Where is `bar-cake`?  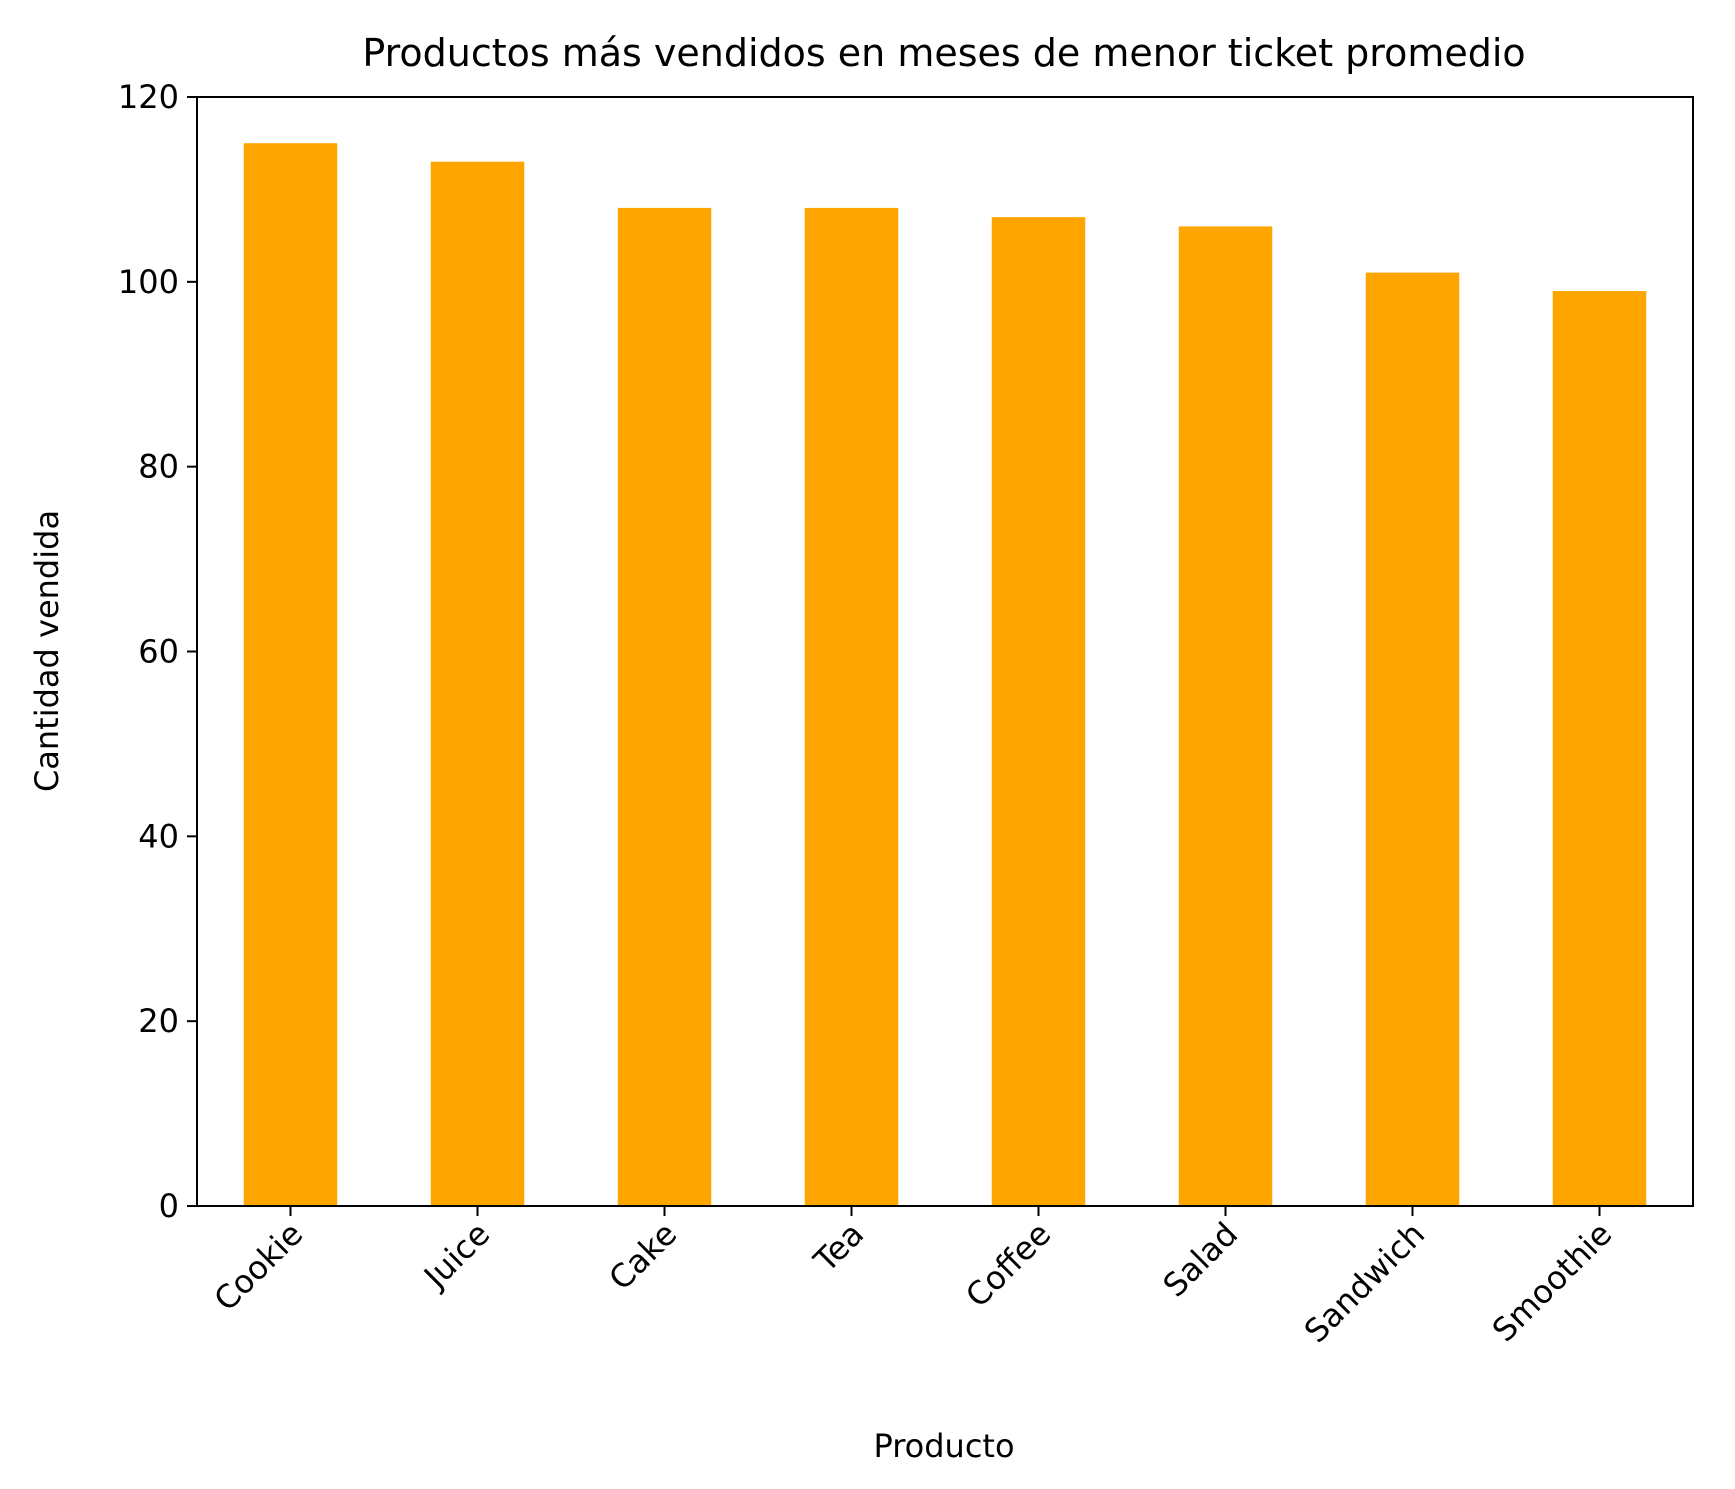 bar-cake is located at coordinates (664, 706).